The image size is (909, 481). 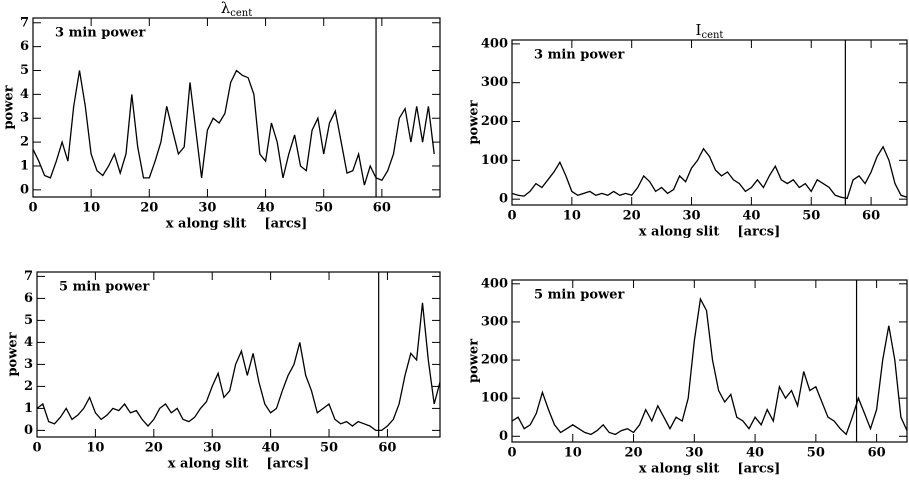 I want to click on title-main: I, so click(x=699, y=30).